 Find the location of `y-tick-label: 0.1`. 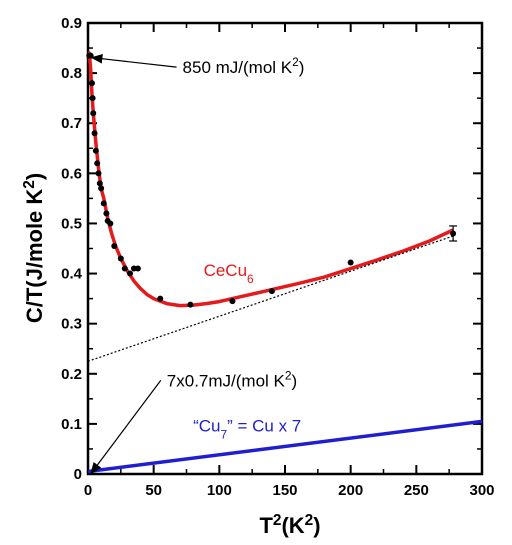

y-tick-label: 0.1 is located at coordinates (71, 424).